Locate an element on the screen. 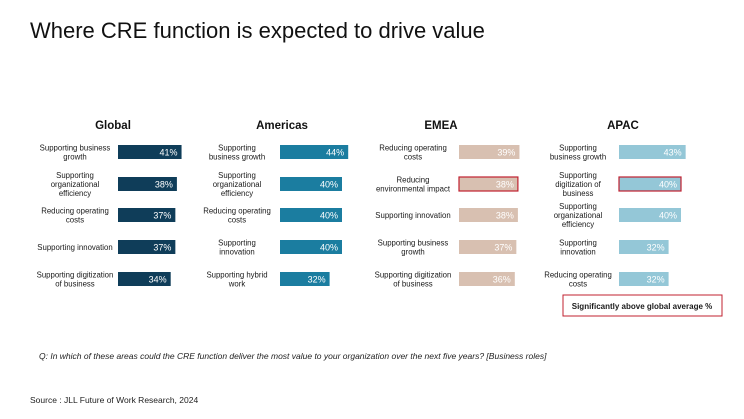 The image size is (744, 419). chart-title: EMEA is located at coordinates (440, 126).